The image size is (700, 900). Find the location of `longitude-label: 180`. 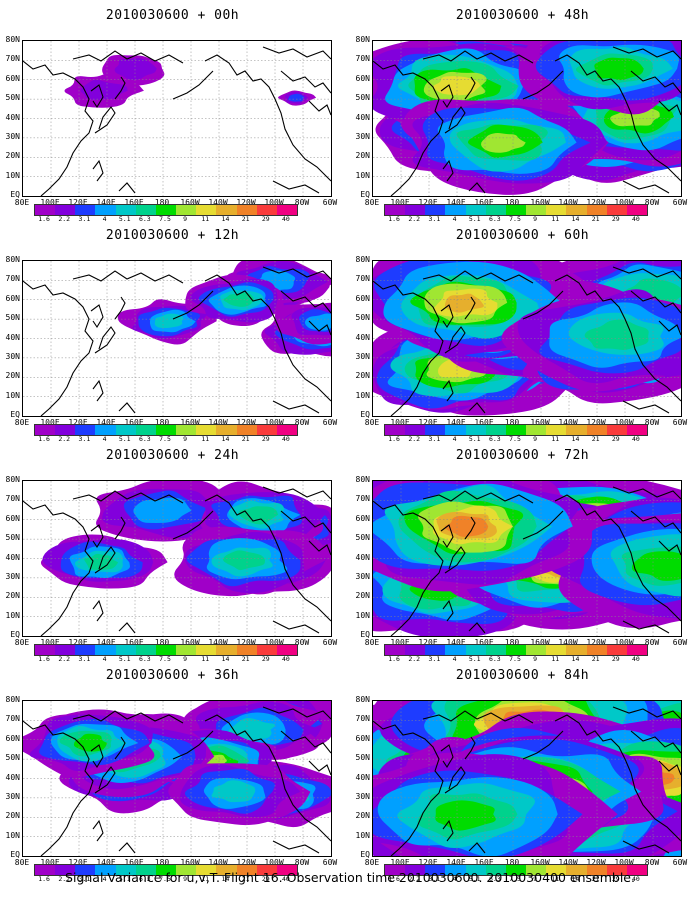

longitude-label: 180 is located at coordinates (162, 862).